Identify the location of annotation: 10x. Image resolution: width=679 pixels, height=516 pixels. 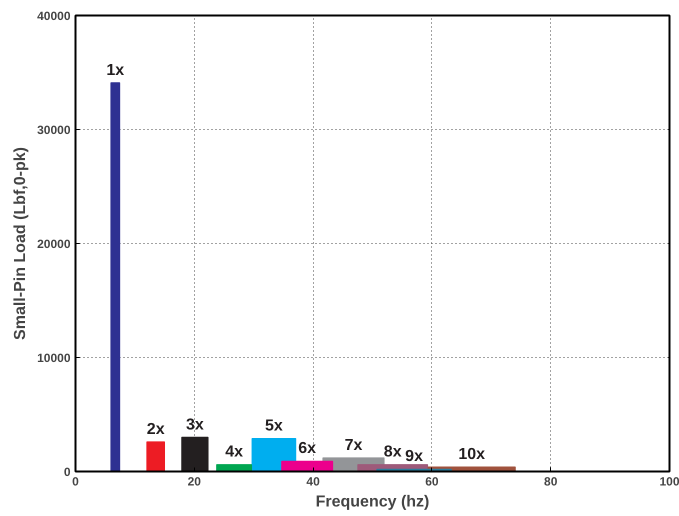
(472, 454).